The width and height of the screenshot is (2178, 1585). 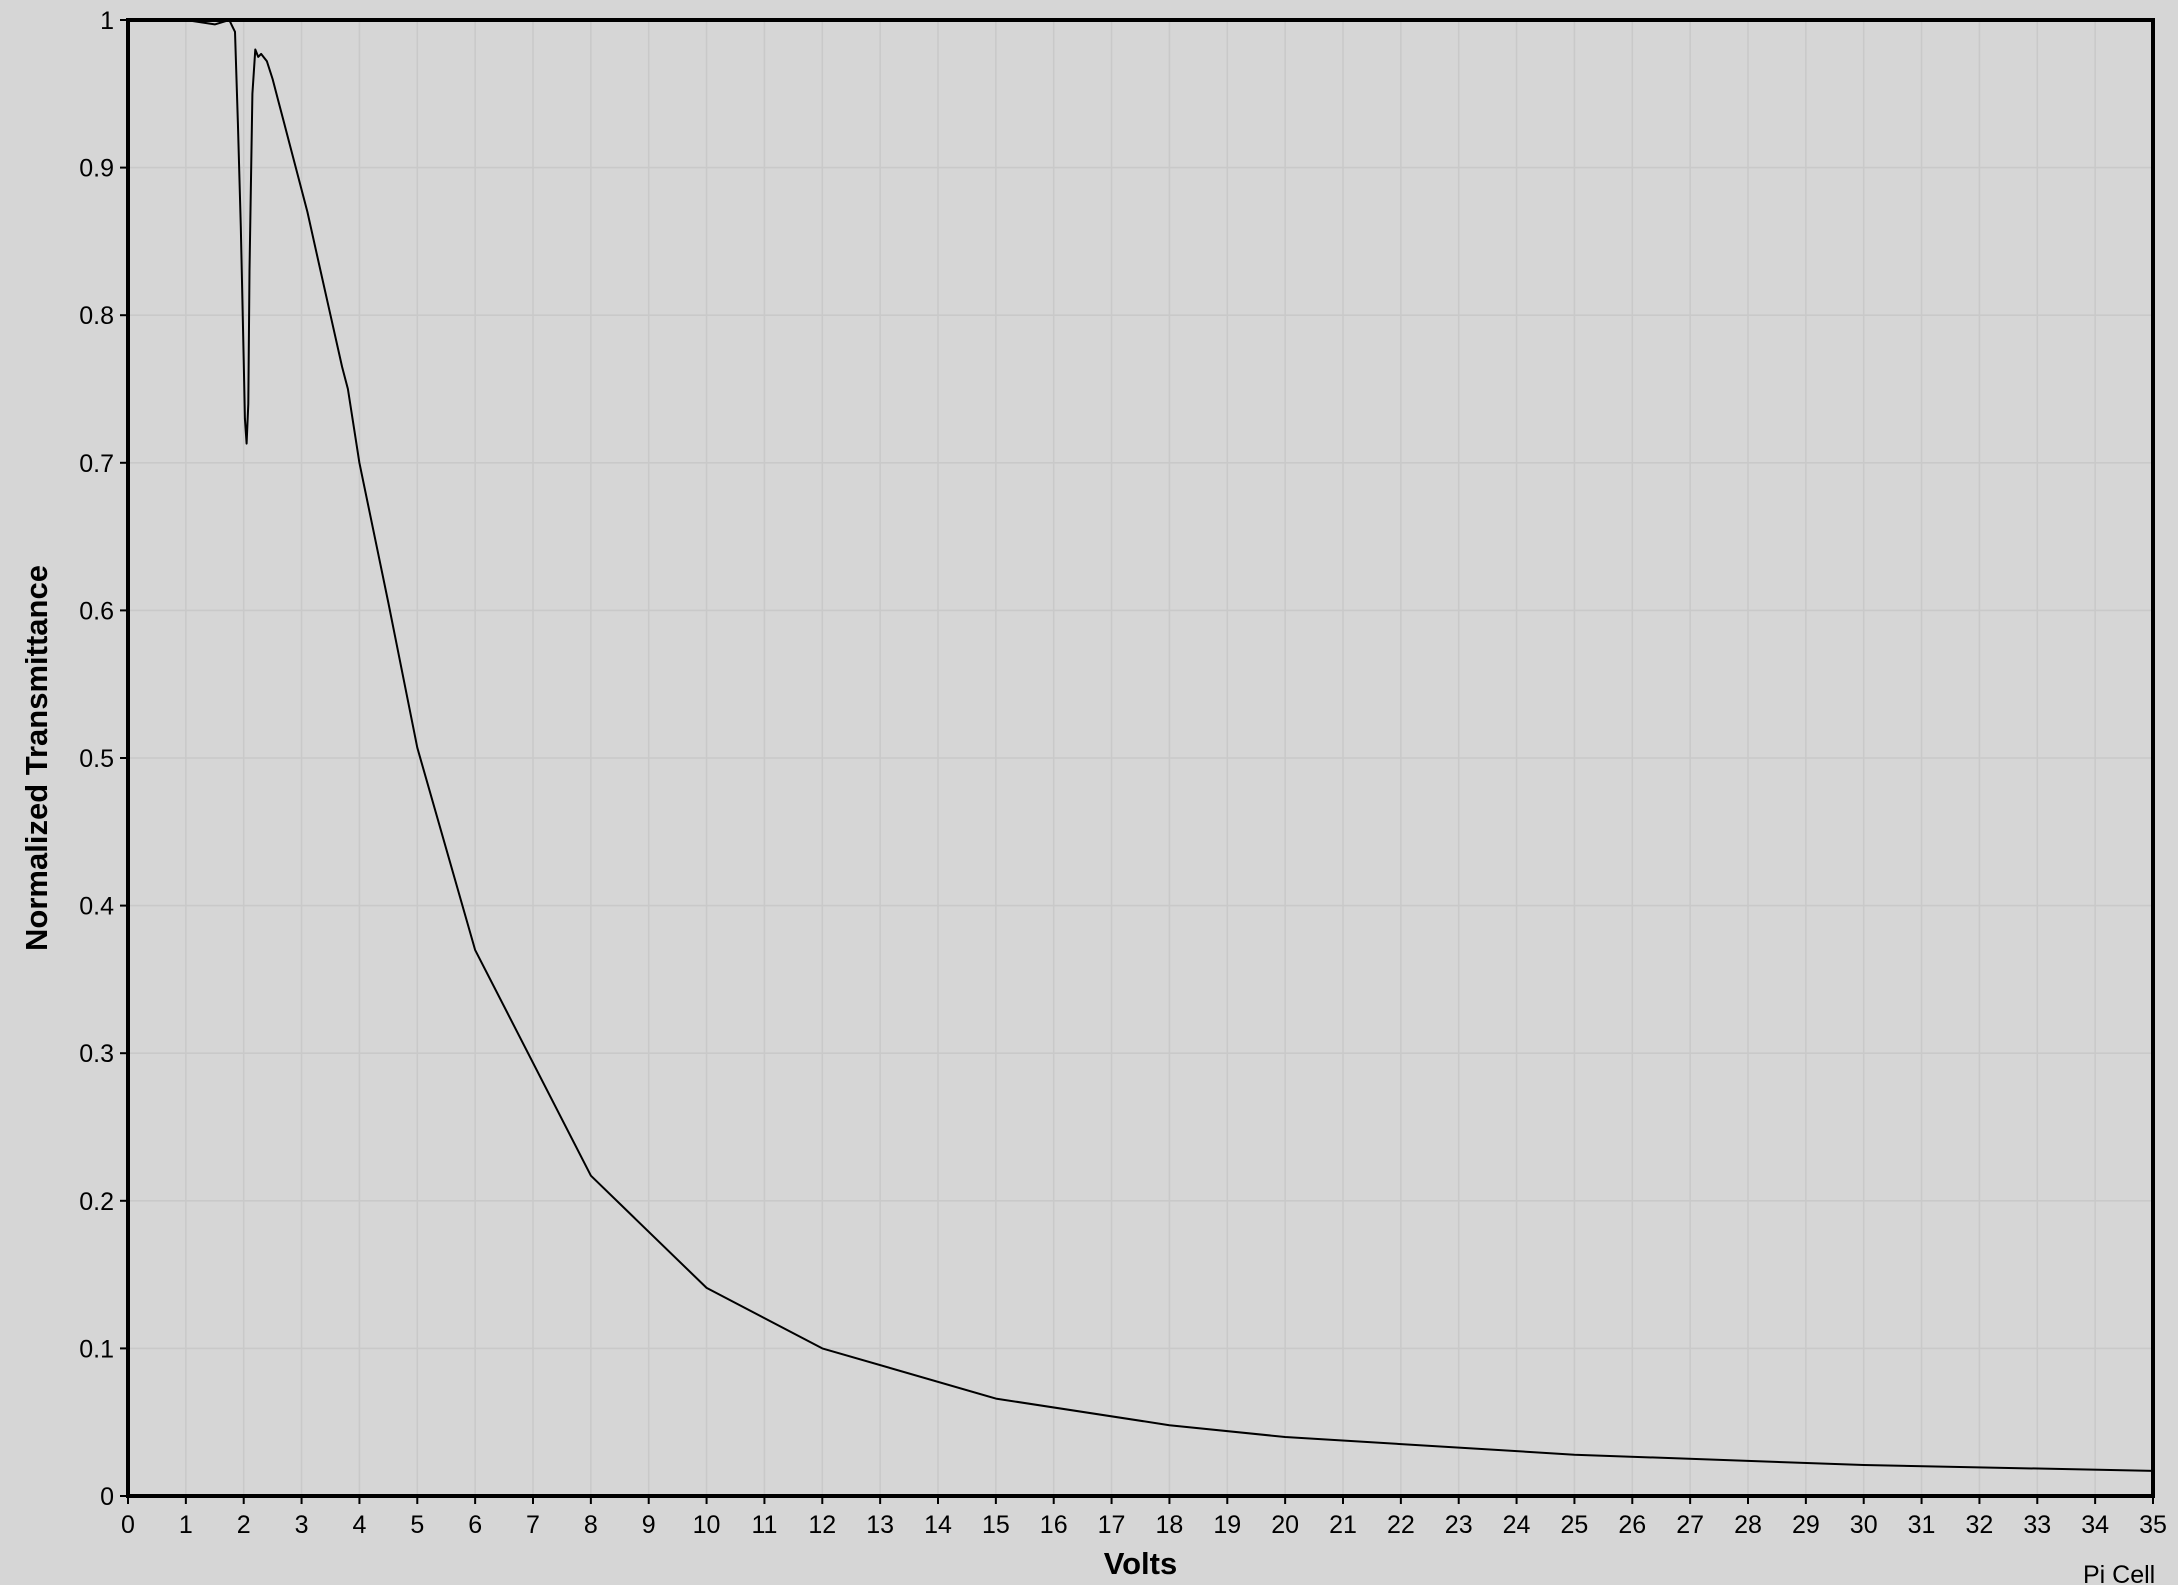 What do you see at coordinates (764, 1525) in the screenshot?
I see `x-tick-label: 11` at bounding box center [764, 1525].